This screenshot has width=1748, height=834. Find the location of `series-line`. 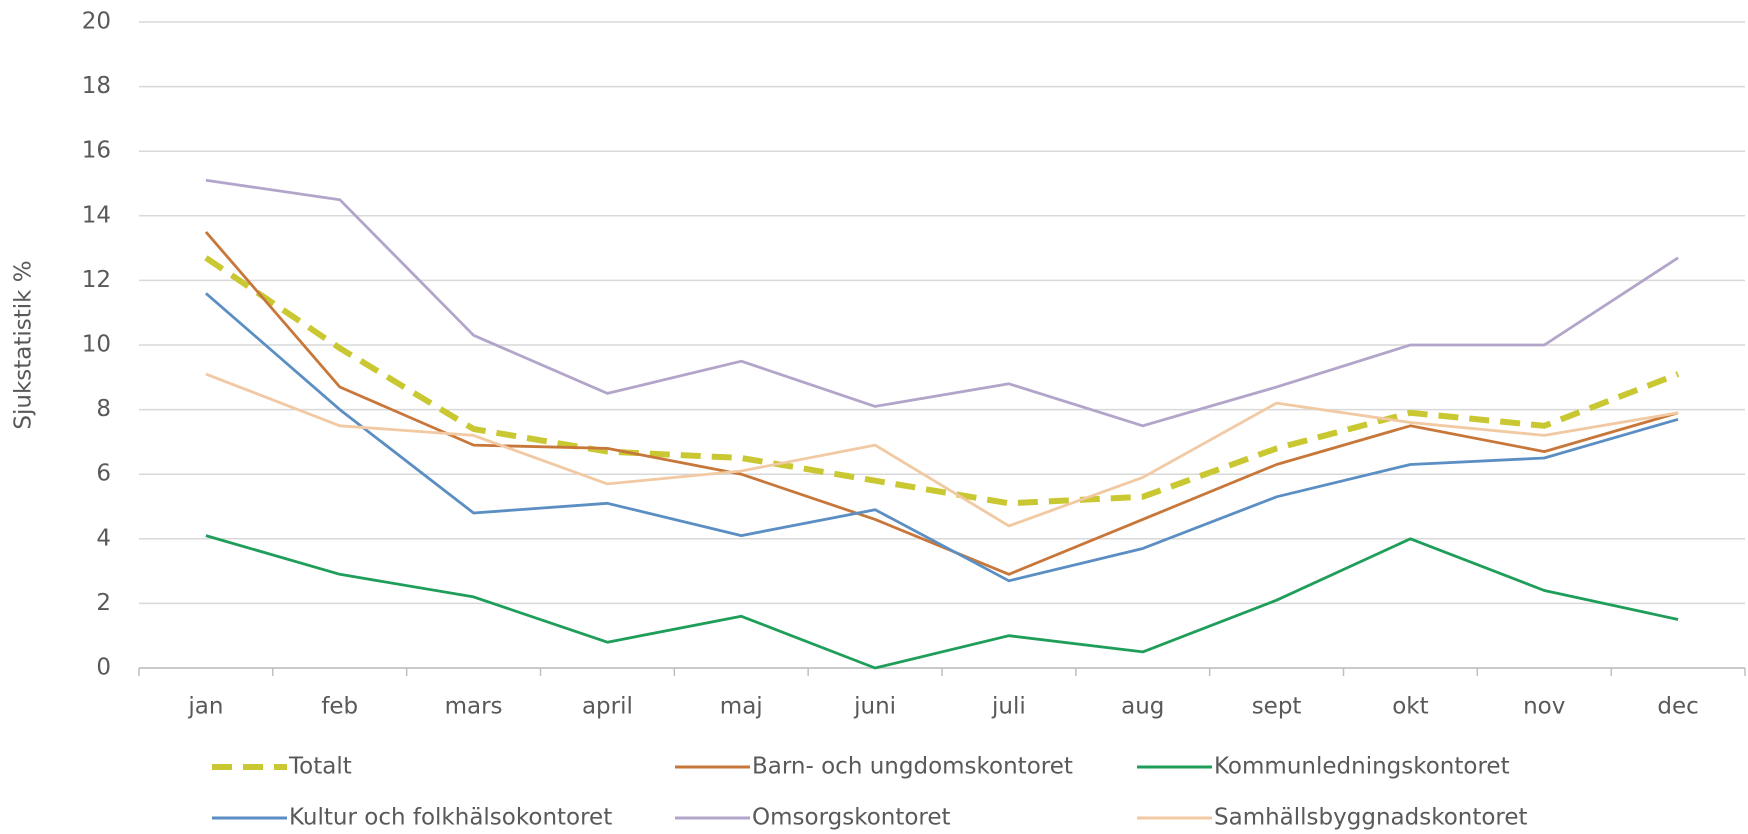

series-line is located at coordinates (942, 602).